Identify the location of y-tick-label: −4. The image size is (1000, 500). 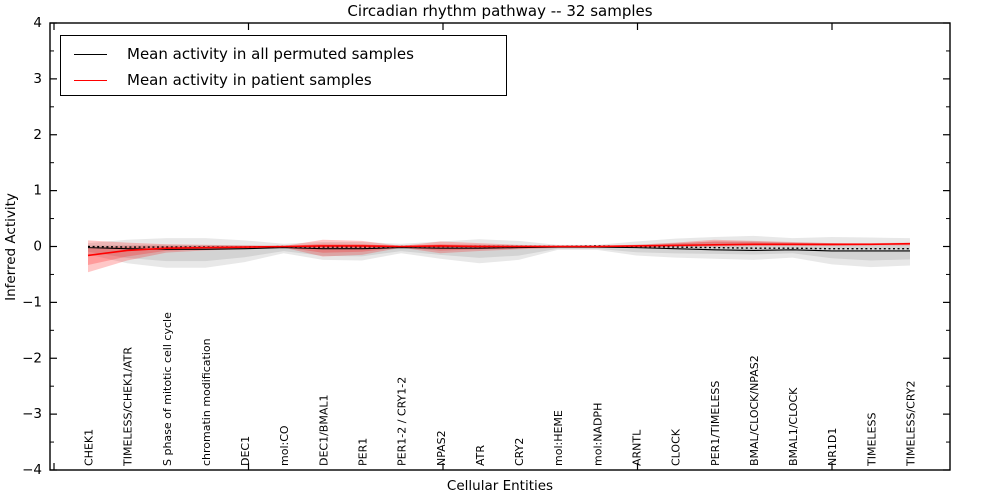
(32, 470).